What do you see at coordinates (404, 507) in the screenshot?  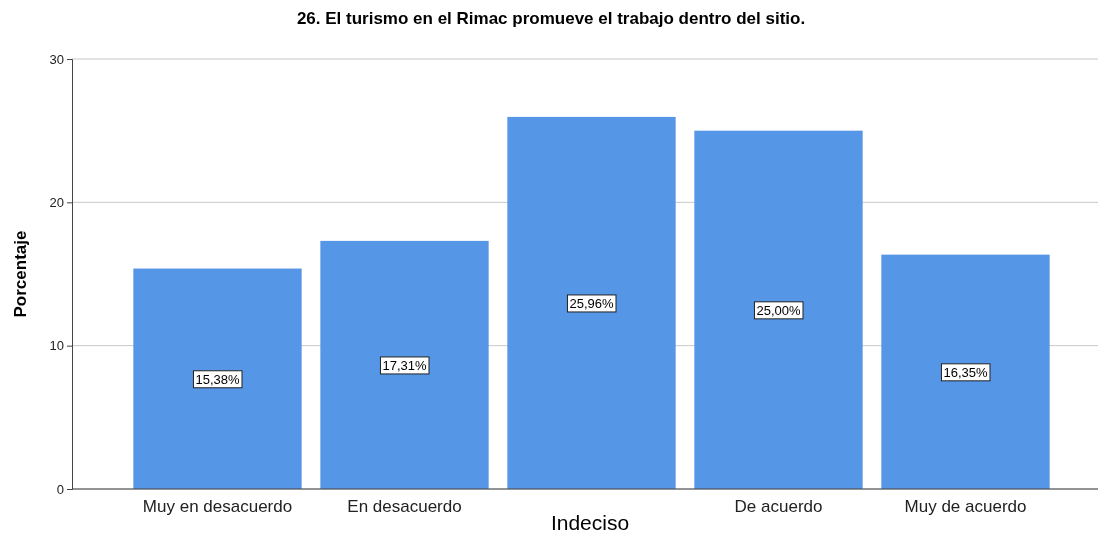 I see `x-tick-label: En desacuerdo` at bounding box center [404, 507].